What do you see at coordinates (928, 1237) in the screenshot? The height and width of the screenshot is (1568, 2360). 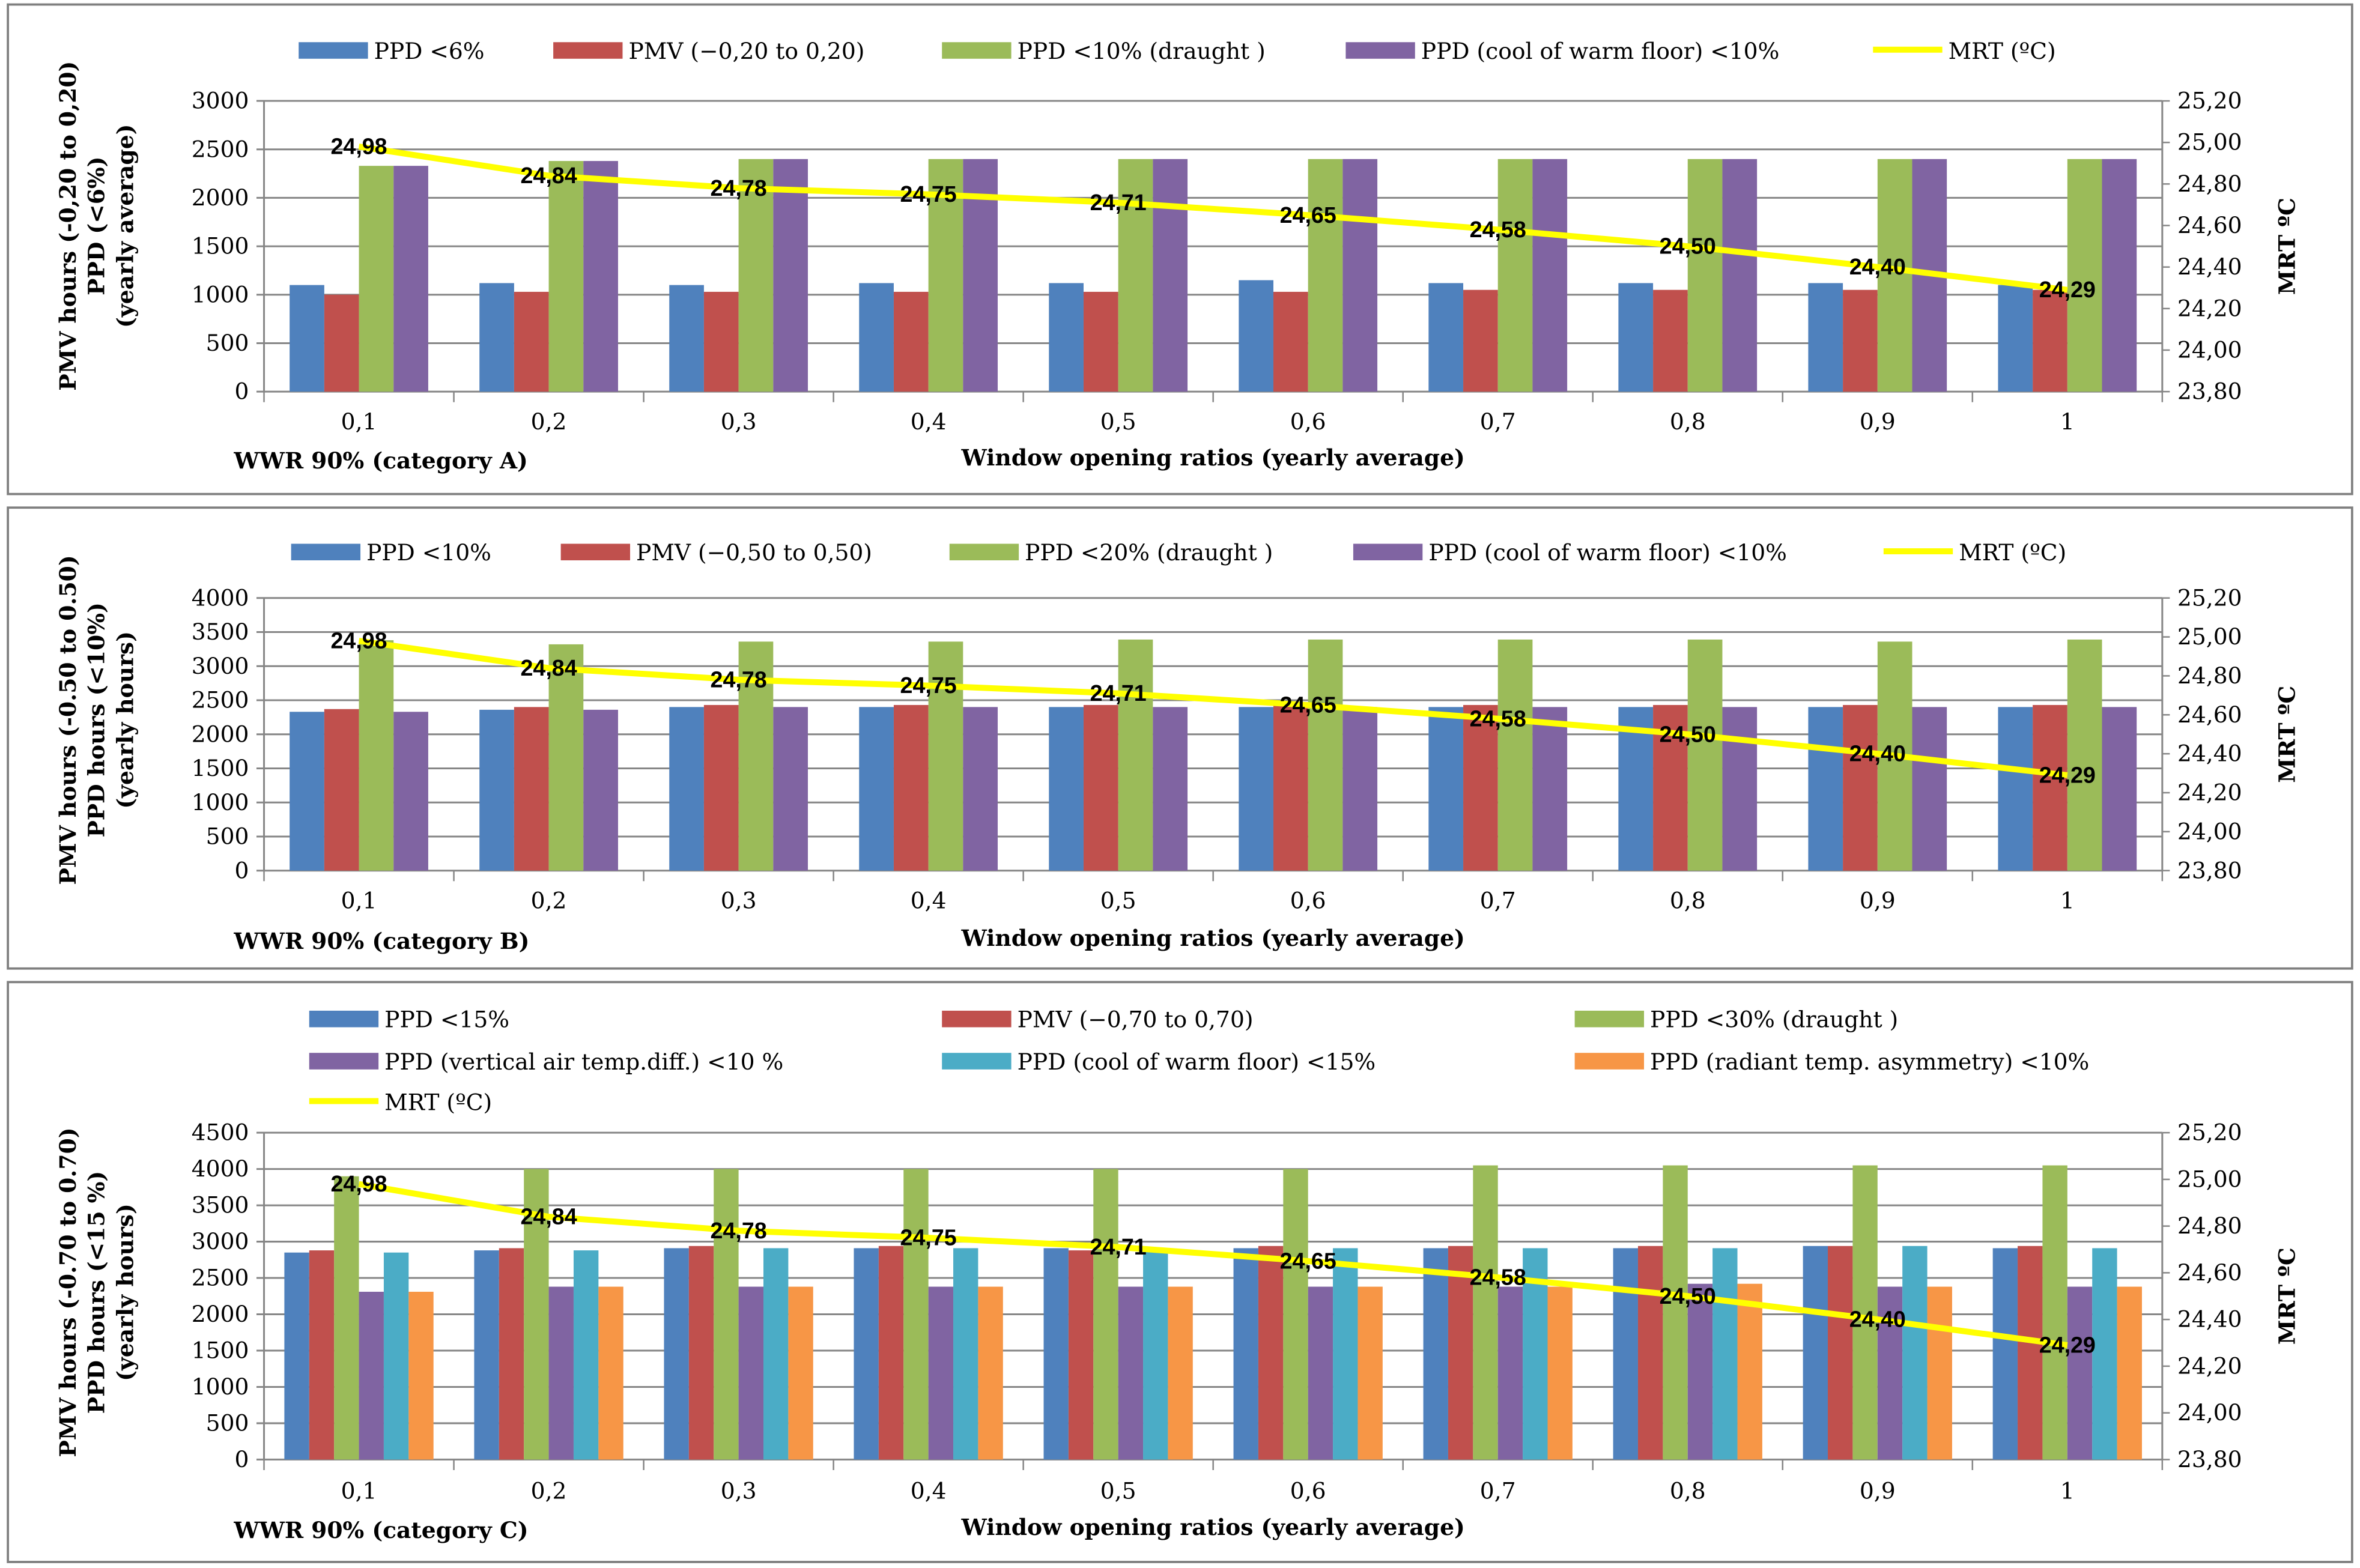 I see `mrt-data-label: 24,75` at bounding box center [928, 1237].